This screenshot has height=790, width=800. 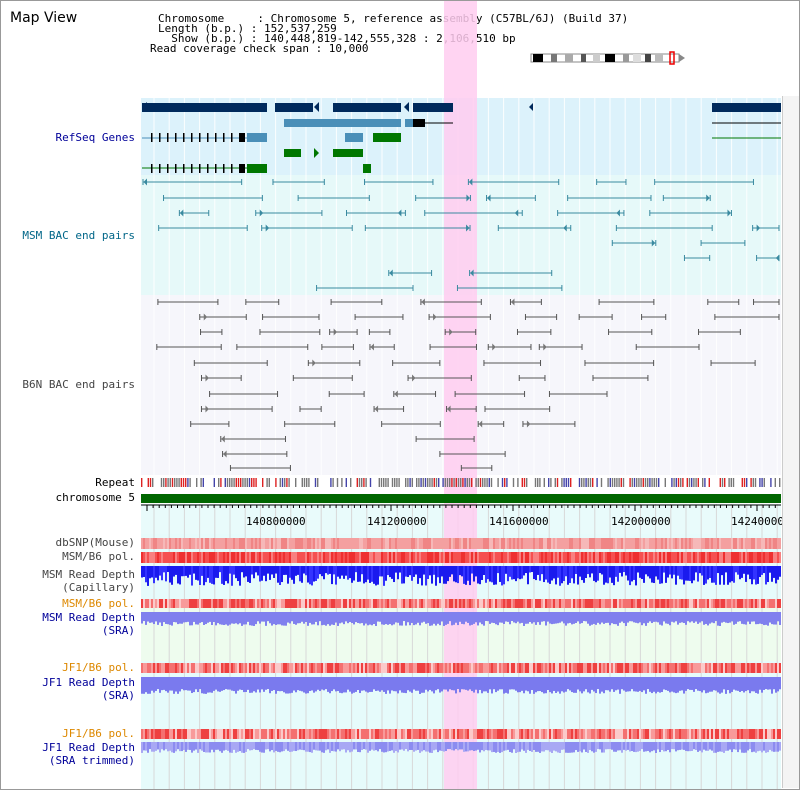 What do you see at coordinates (184, 168) in the screenshot?
I see `exon-mark` at bounding box center [184, 168].